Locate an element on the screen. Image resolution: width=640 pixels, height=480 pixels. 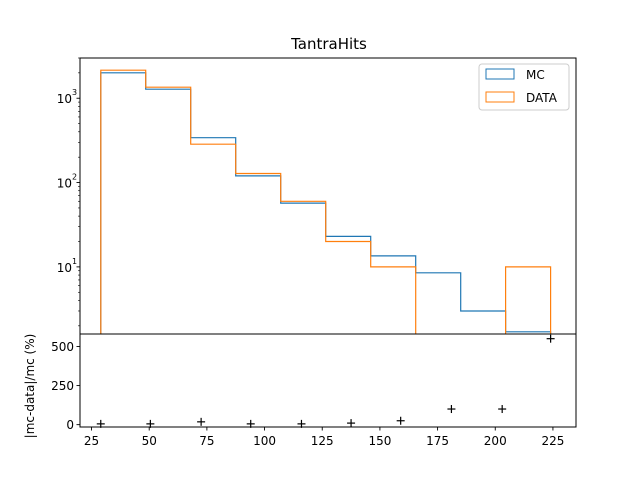
legend: MC DATA is located at coordinates (524, 87).